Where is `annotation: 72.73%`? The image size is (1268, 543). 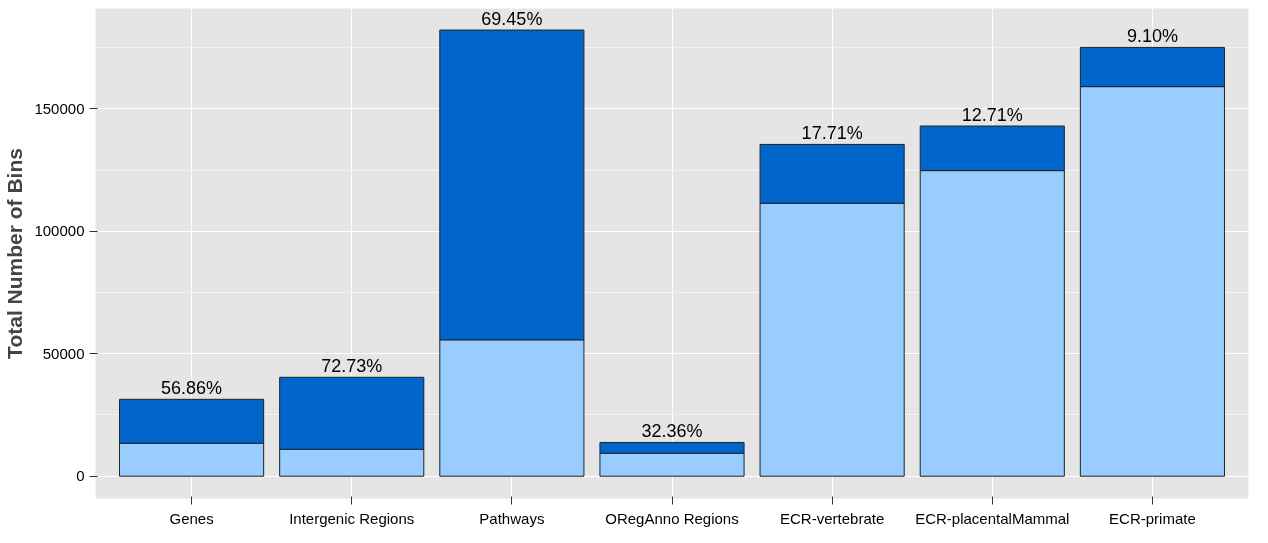 annotation: 72.73% is located at coordinates (352, 366).